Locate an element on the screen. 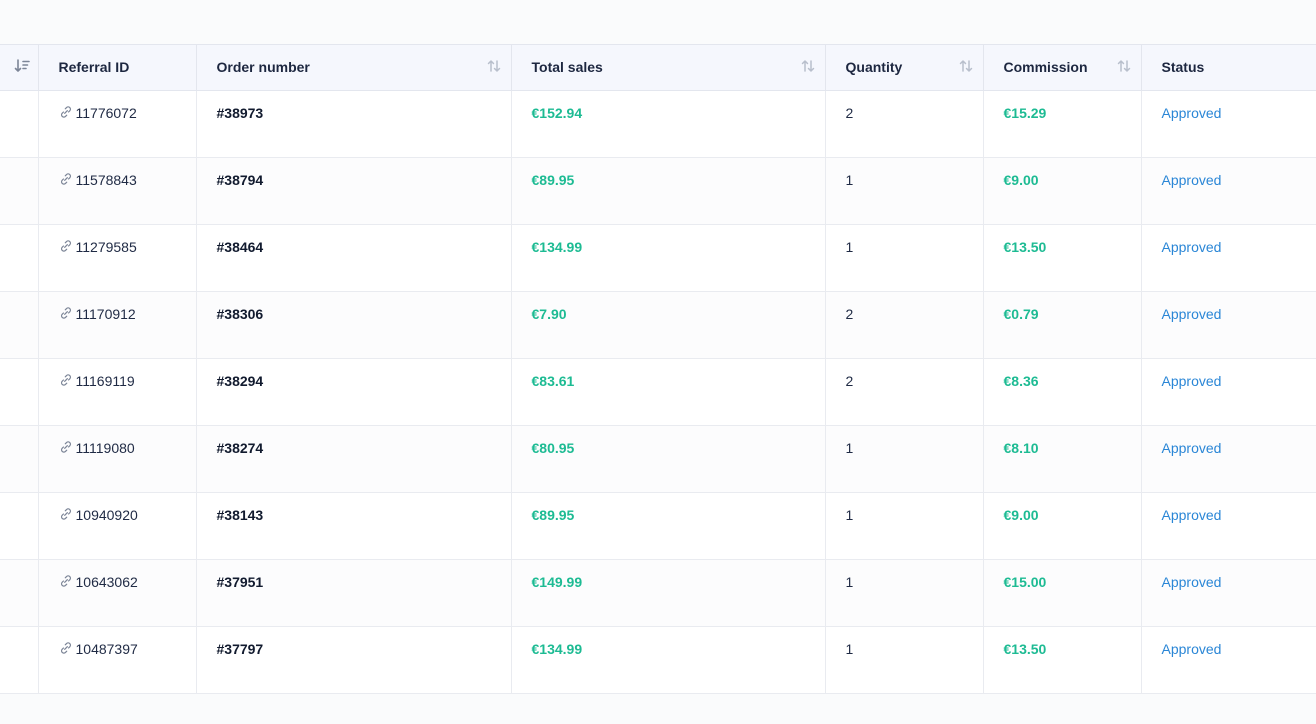 The image size is (1316, 724). commission-cell: €8.36 is located at coordinates (1062, 392).